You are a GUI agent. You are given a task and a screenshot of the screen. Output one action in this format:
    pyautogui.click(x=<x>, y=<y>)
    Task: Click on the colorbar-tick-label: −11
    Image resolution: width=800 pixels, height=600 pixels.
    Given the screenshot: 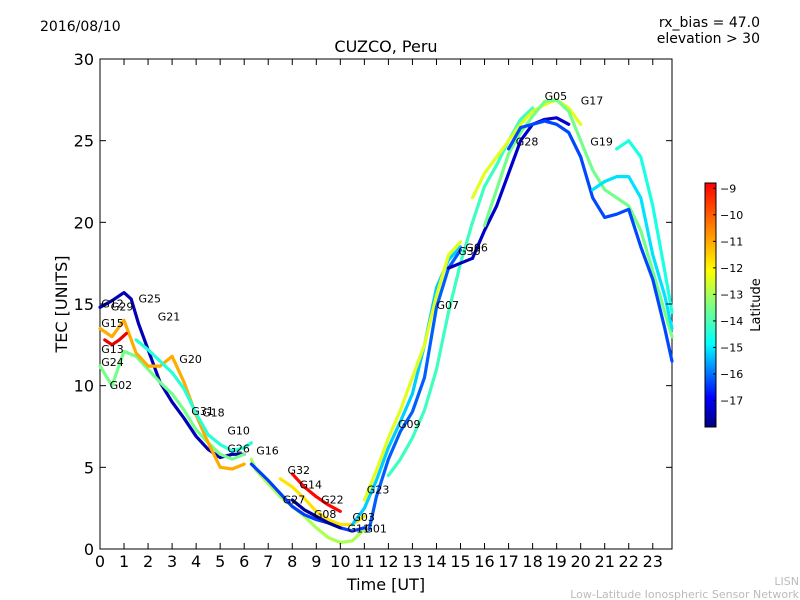 What is the action you would take?
    pyautogui.click(x=731, y=241)
    